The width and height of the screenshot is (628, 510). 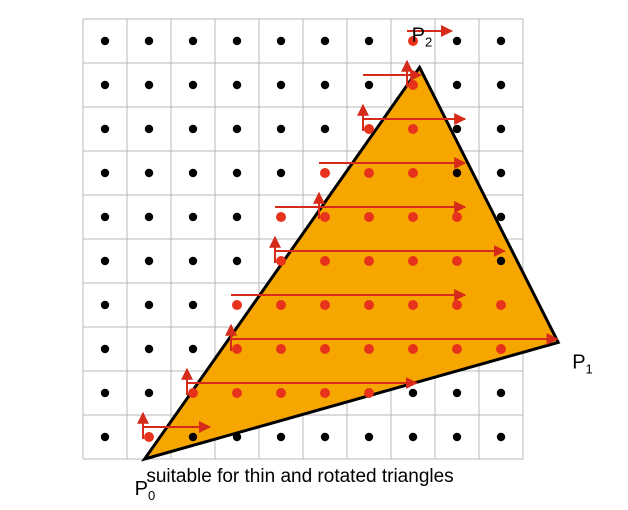 What do you see at coordinates (582, 363) in the screenshot?
I see `vertex-label-p1: P1` at bounding box center [582, 363].